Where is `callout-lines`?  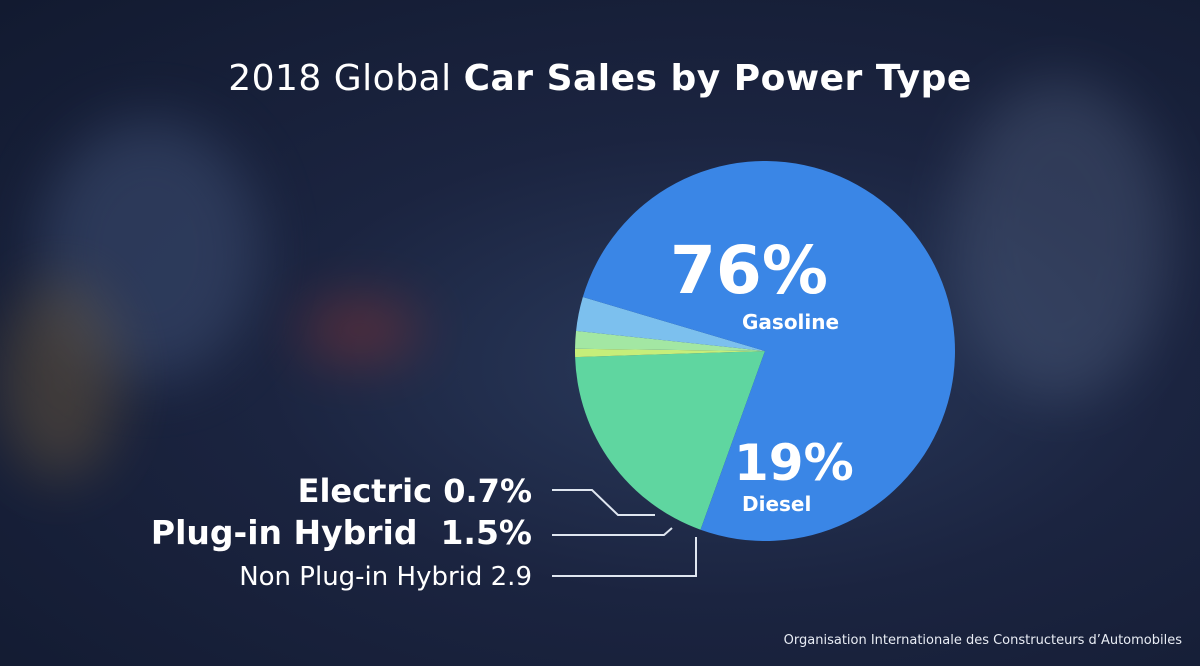
callout-lines is located at coordinates (624, 533).